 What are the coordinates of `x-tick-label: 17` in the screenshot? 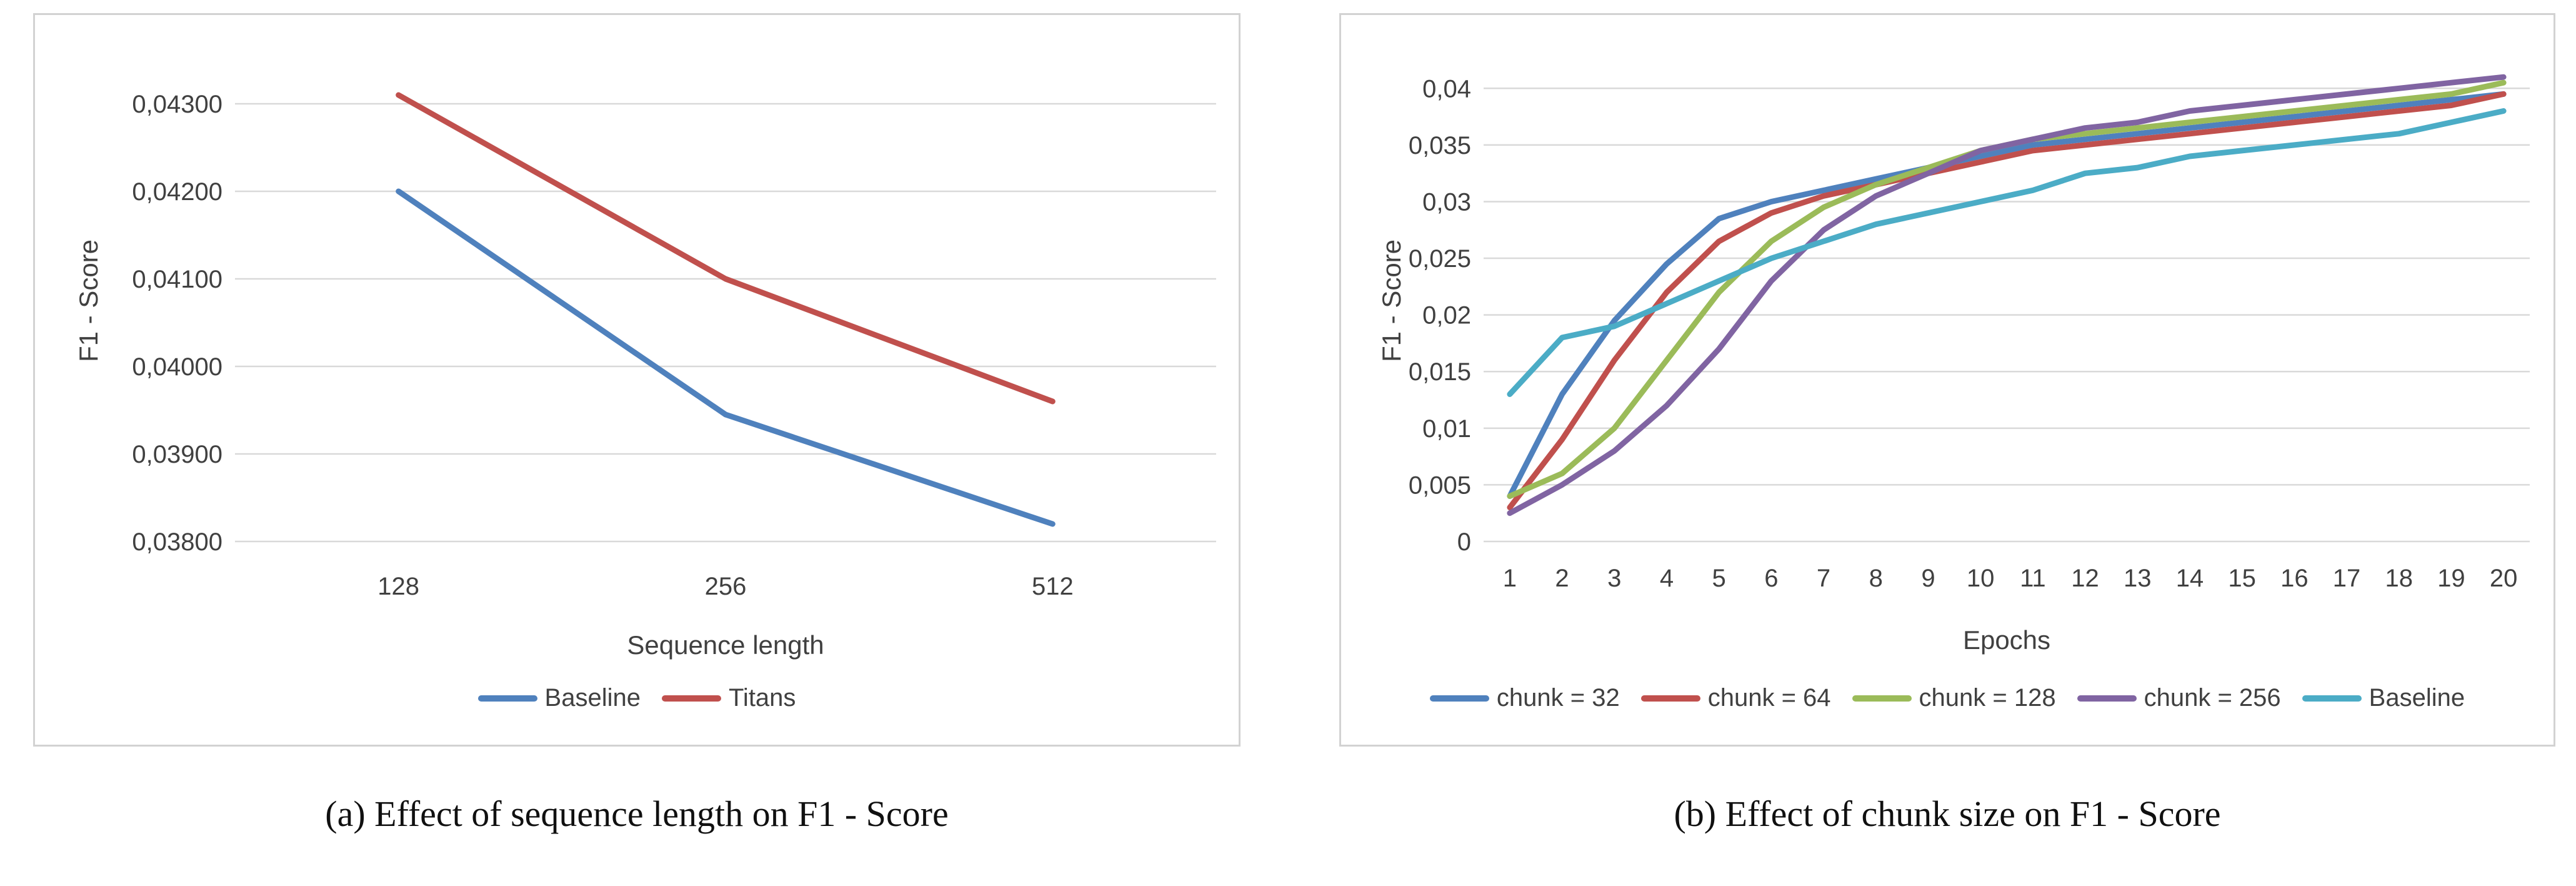 It's located at (2347, 579).